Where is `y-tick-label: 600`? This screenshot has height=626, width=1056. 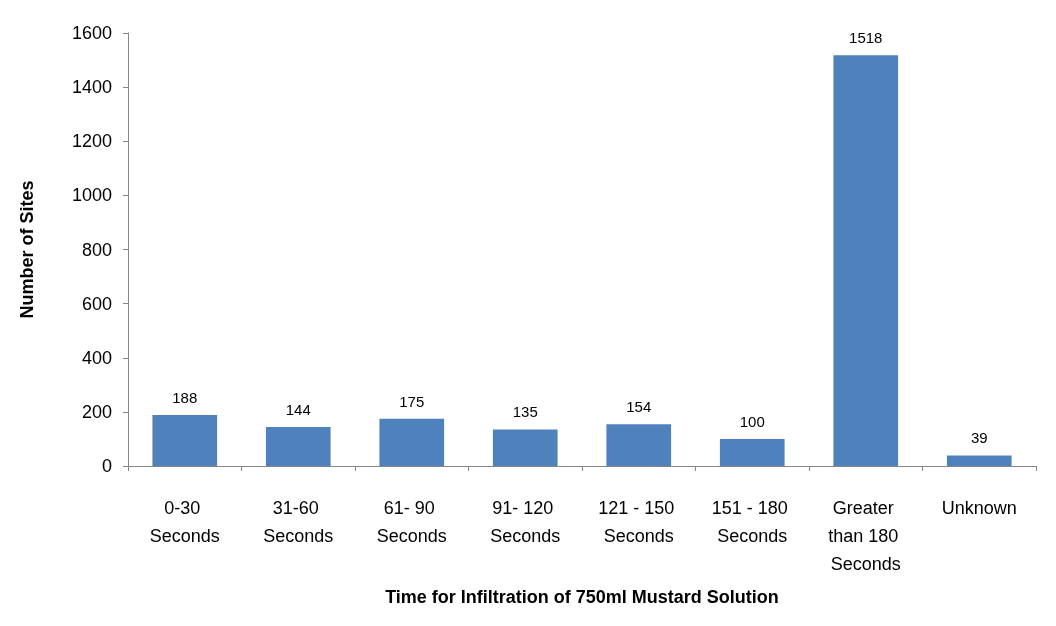
y-tick-label: 600 is located at coordinates (96, 303).